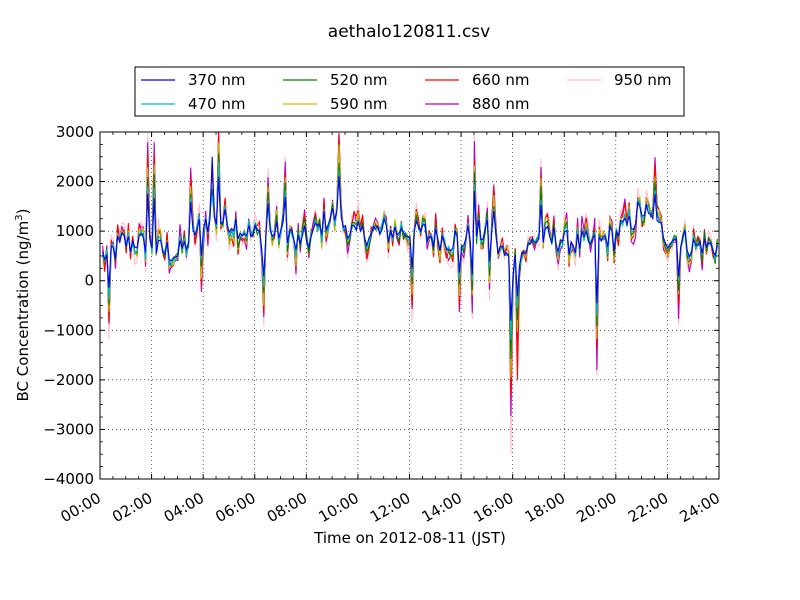  I want to click on legend-label: 370 nm, so click(217, 80).